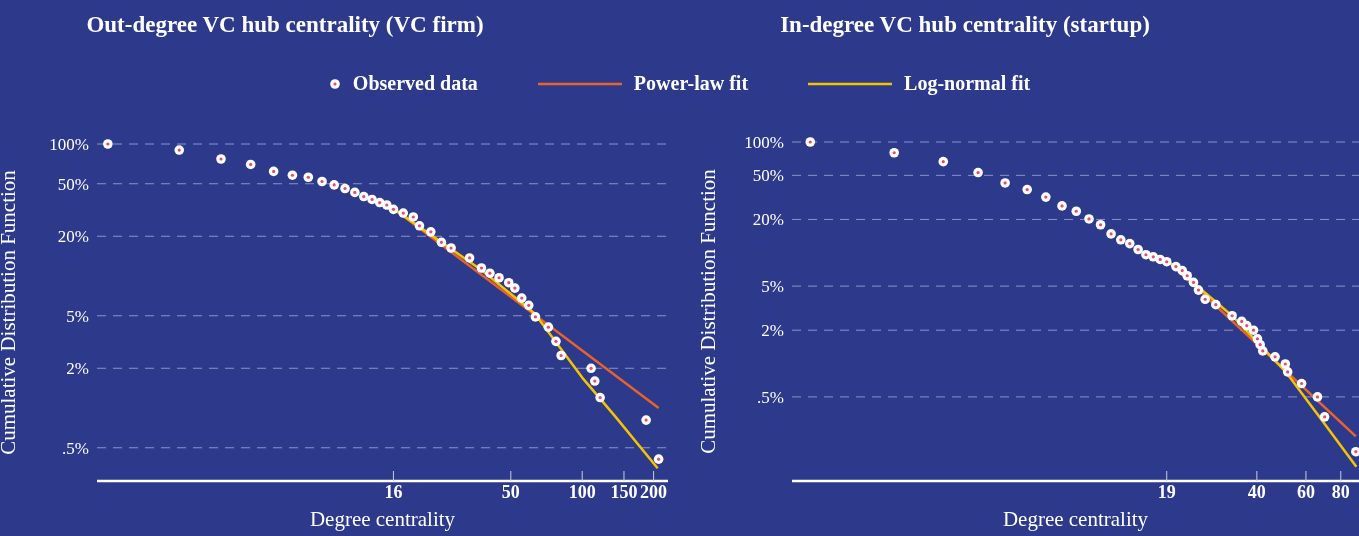 The width and height of the screenshot is (1359, 536). Describe the element at coordinates (510, 491) in the screenshot. I see `x-tick-label: 50` at that location.